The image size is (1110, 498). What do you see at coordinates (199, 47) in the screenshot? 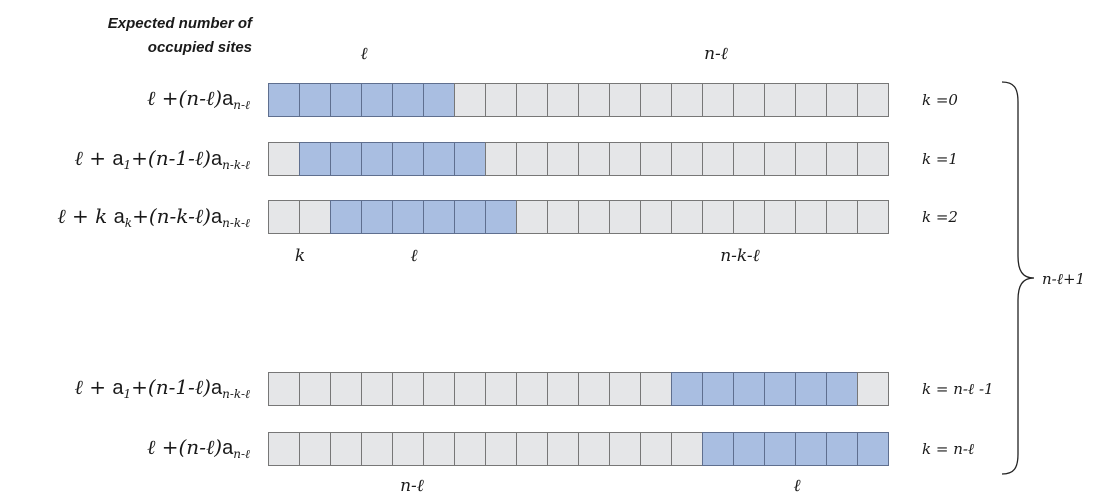
I see `header-line-2: occupied sites` at bounding box center [199, 47].